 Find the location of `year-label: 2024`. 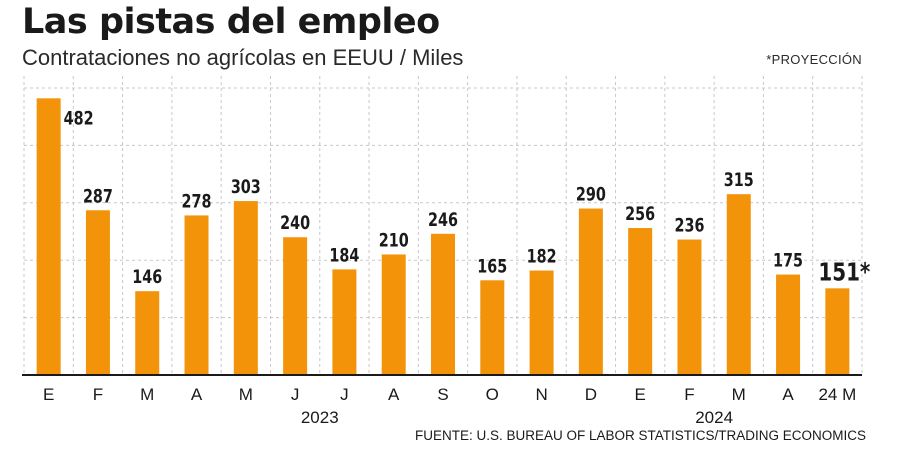

year-label: 2024 is located at coordinates (714, 417).